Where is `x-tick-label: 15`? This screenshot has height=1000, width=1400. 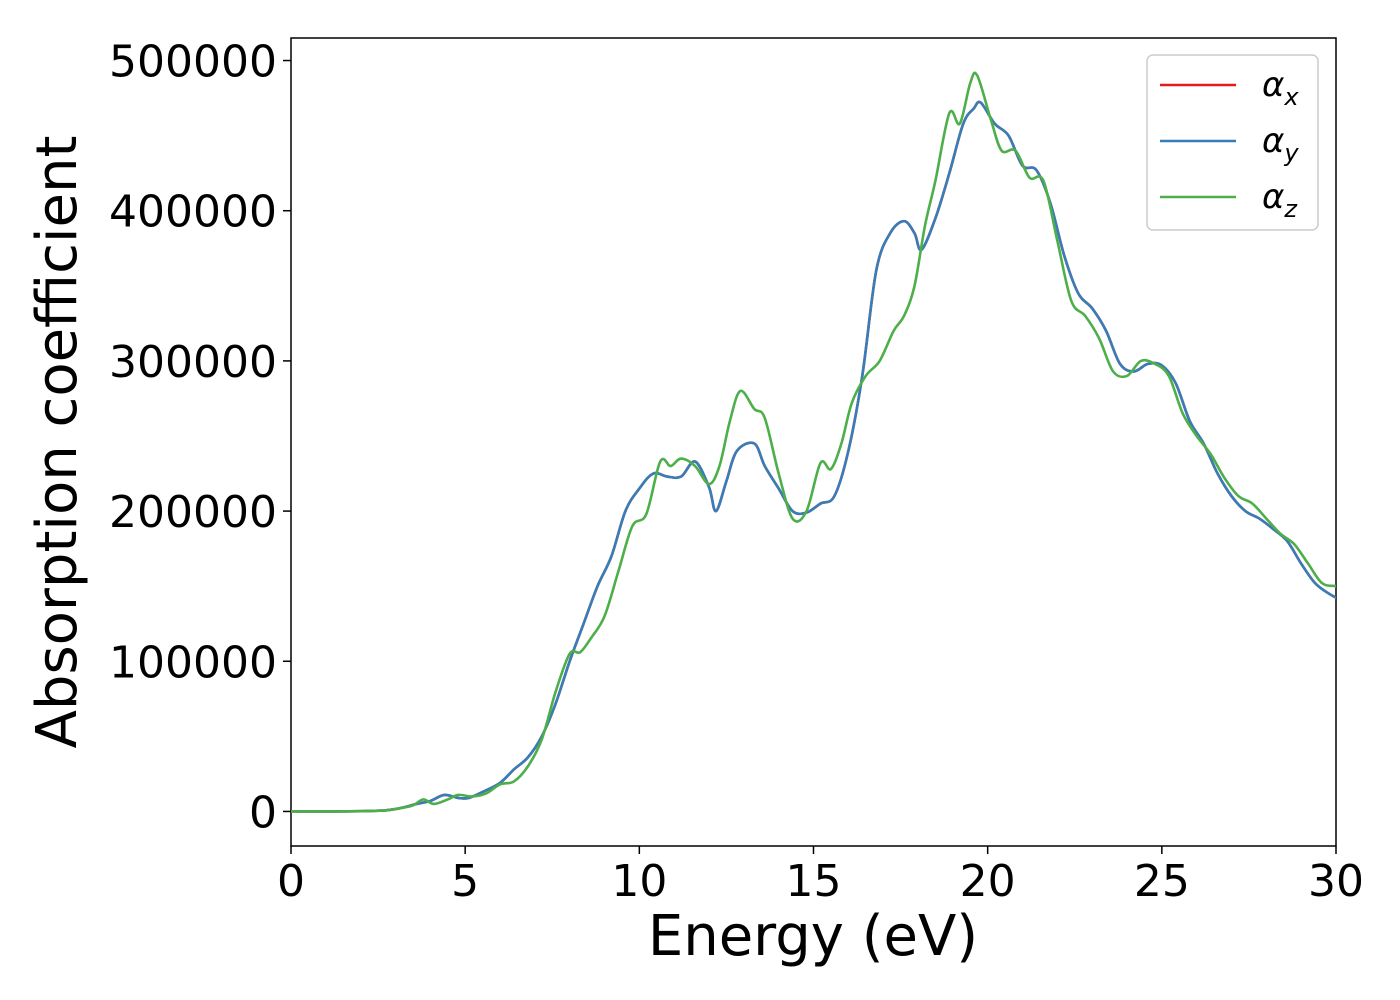 x-tick-label: 15 is located at coordinates (814, 881).